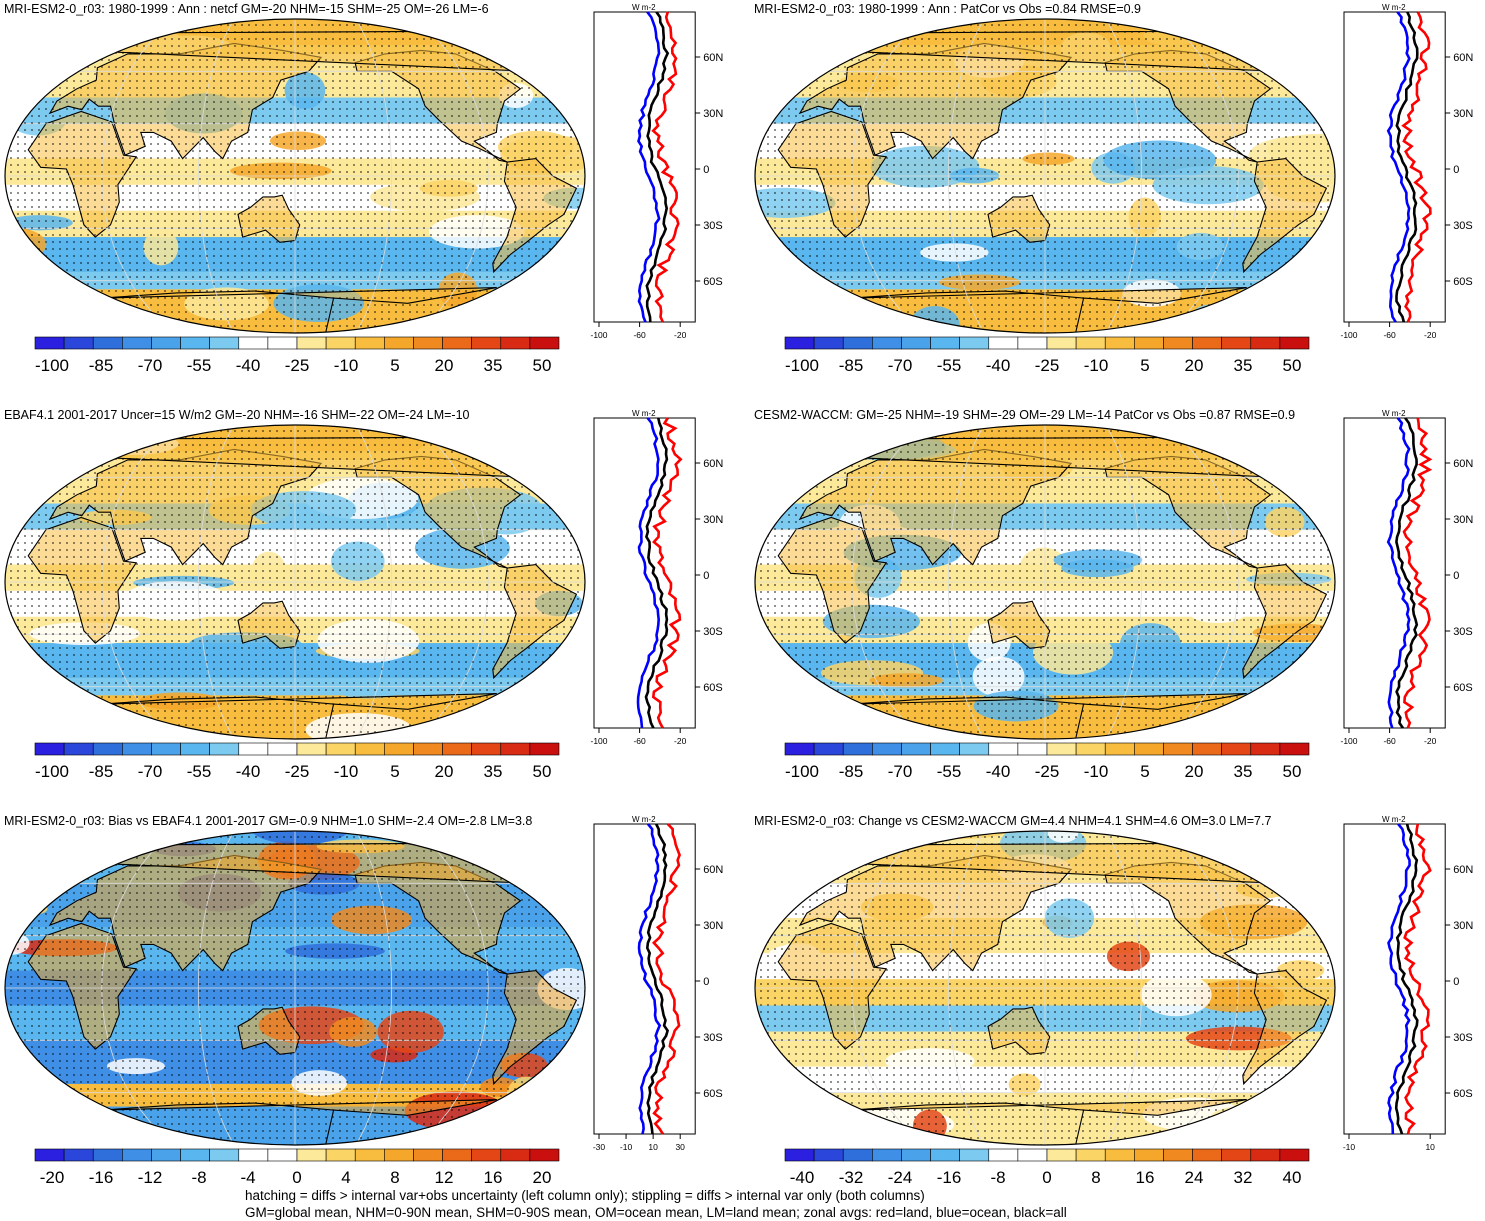  I want to click on zonal-land-line, so click(1417, 573).